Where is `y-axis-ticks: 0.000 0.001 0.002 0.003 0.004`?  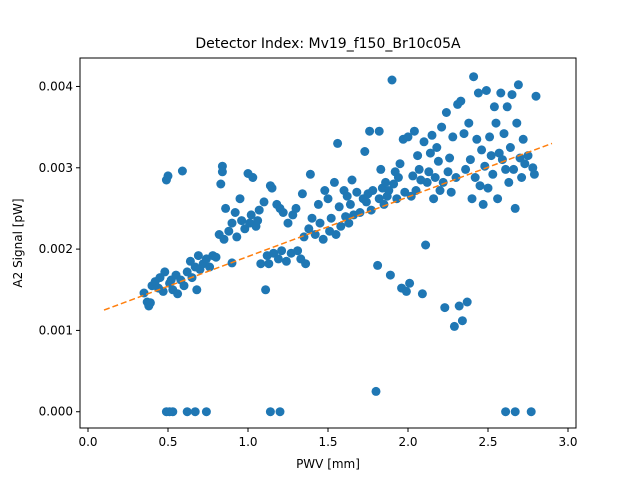
y-axis-ticks: 0.000 0.001 0.002 0.003 0.004 is located at coordinates (59, 249).